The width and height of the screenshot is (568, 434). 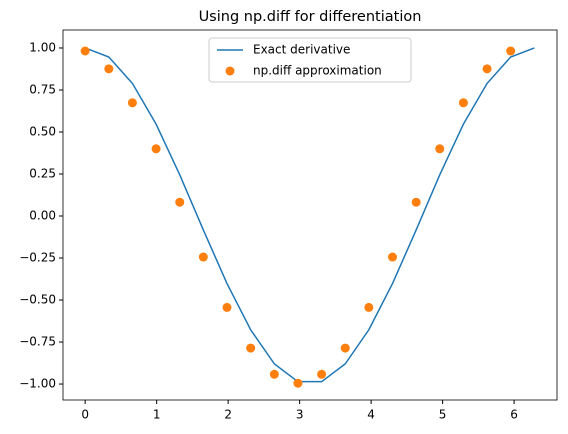 What do you see at coordinates (310, 60) in the screenshot?
I see `legend-box` at bounding box center [310, 60].